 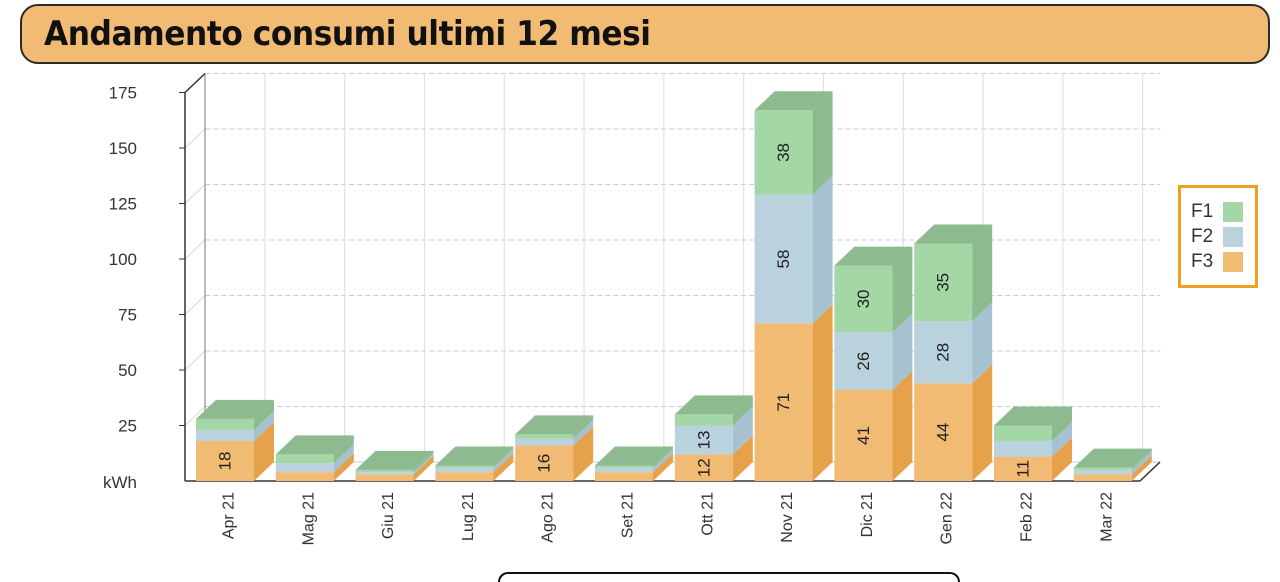 I want to click on bar-data-label: 41, so click(x=863, y=435).